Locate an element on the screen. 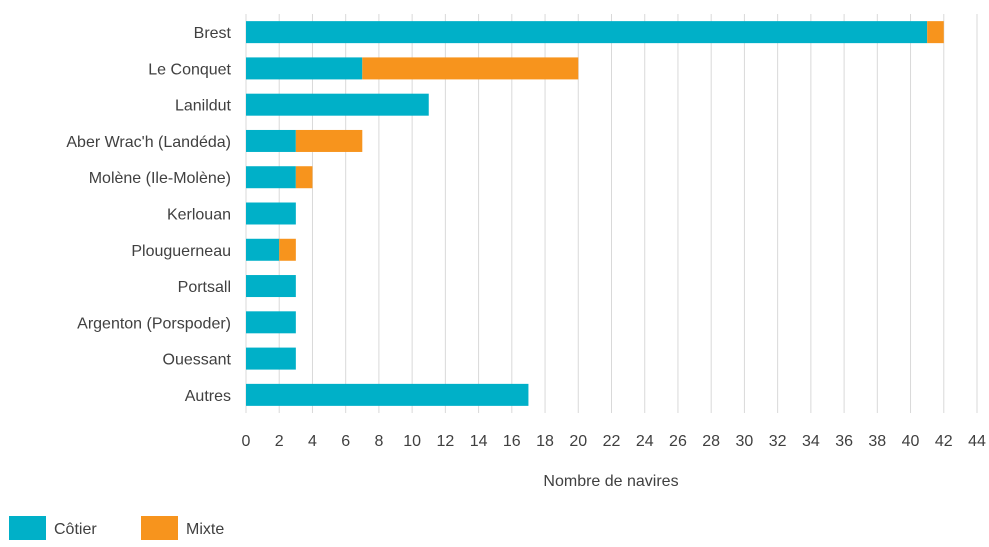  category-label: Le Conquet is located at coordinates (189, 69).